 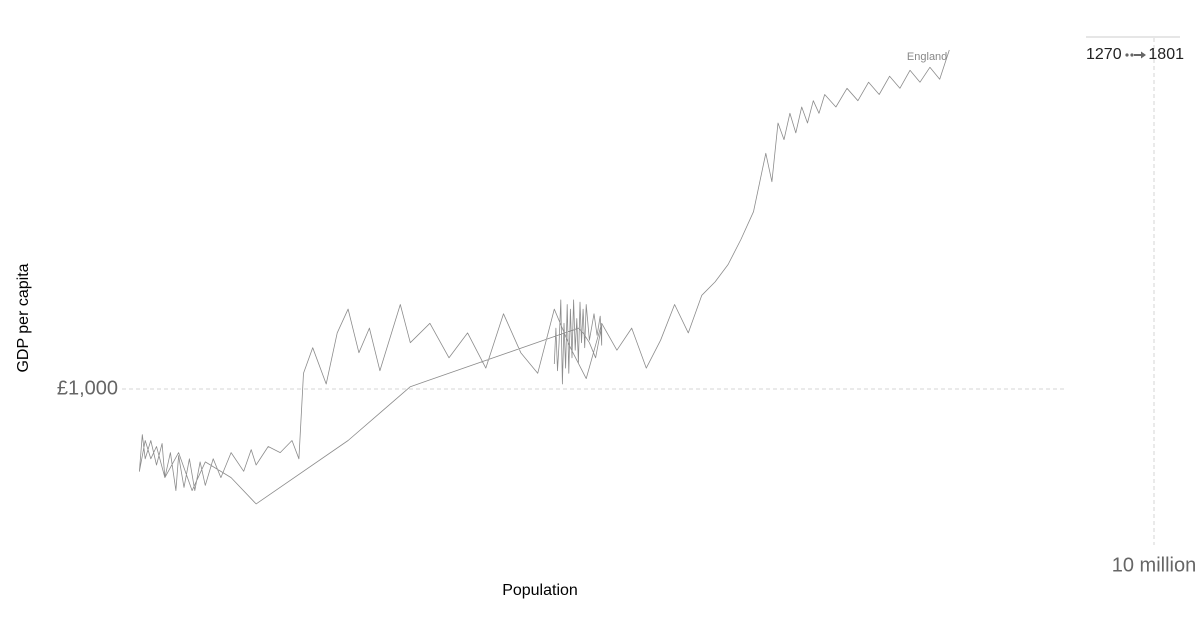 What do you see at coordinates (1135, 55) in the screenshot?
I see `arrow-right-icon` at bounding box center [1135, 55].